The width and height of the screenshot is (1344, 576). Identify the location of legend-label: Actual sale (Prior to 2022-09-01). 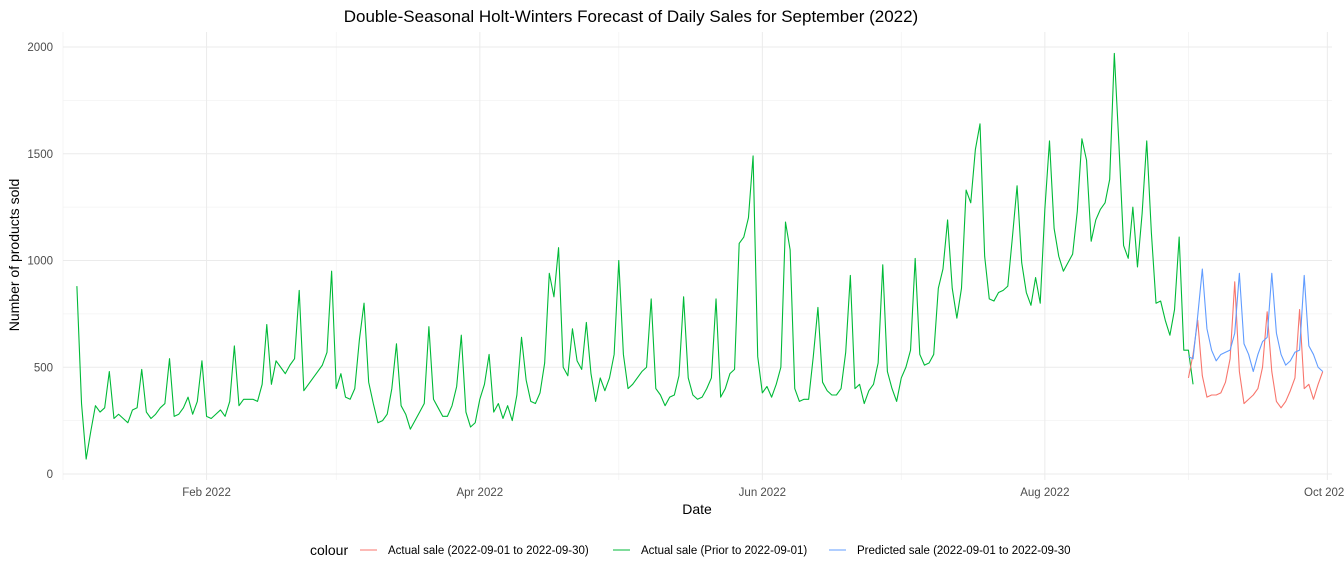
(724, 551).